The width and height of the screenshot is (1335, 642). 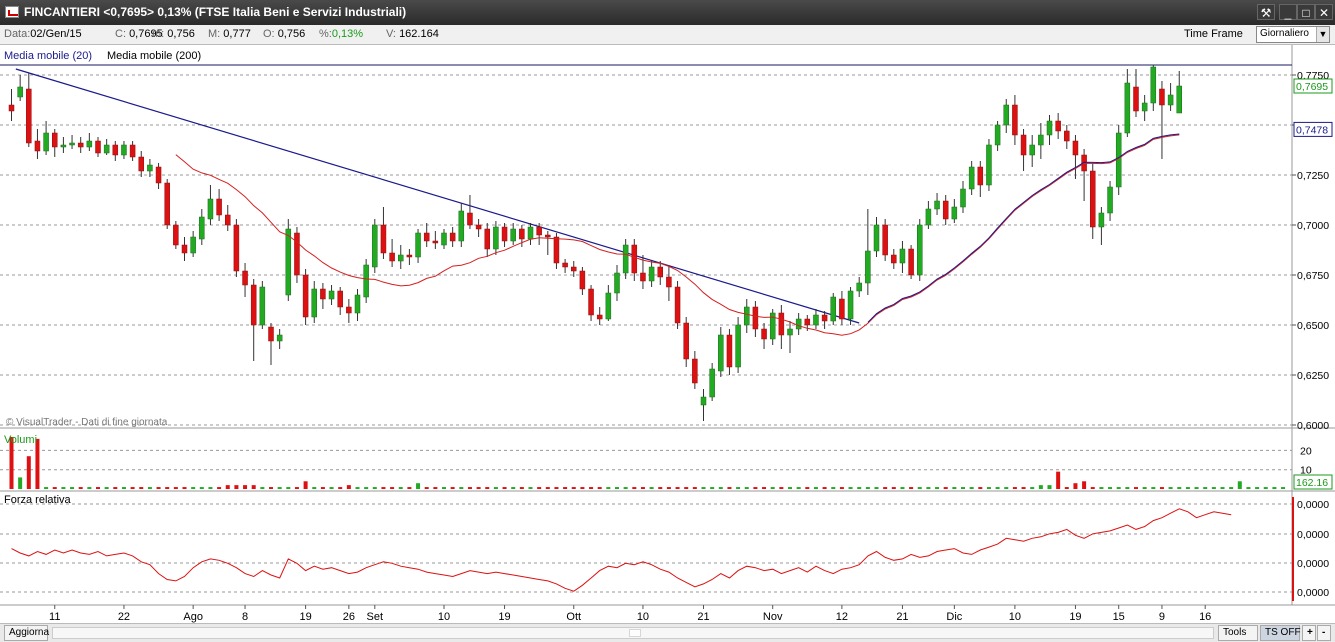 What do you see at coordinates (154, 56) in the screenshot?
I see `legend-ma200: Media mobile (200)` at bounding box center [154, 56].